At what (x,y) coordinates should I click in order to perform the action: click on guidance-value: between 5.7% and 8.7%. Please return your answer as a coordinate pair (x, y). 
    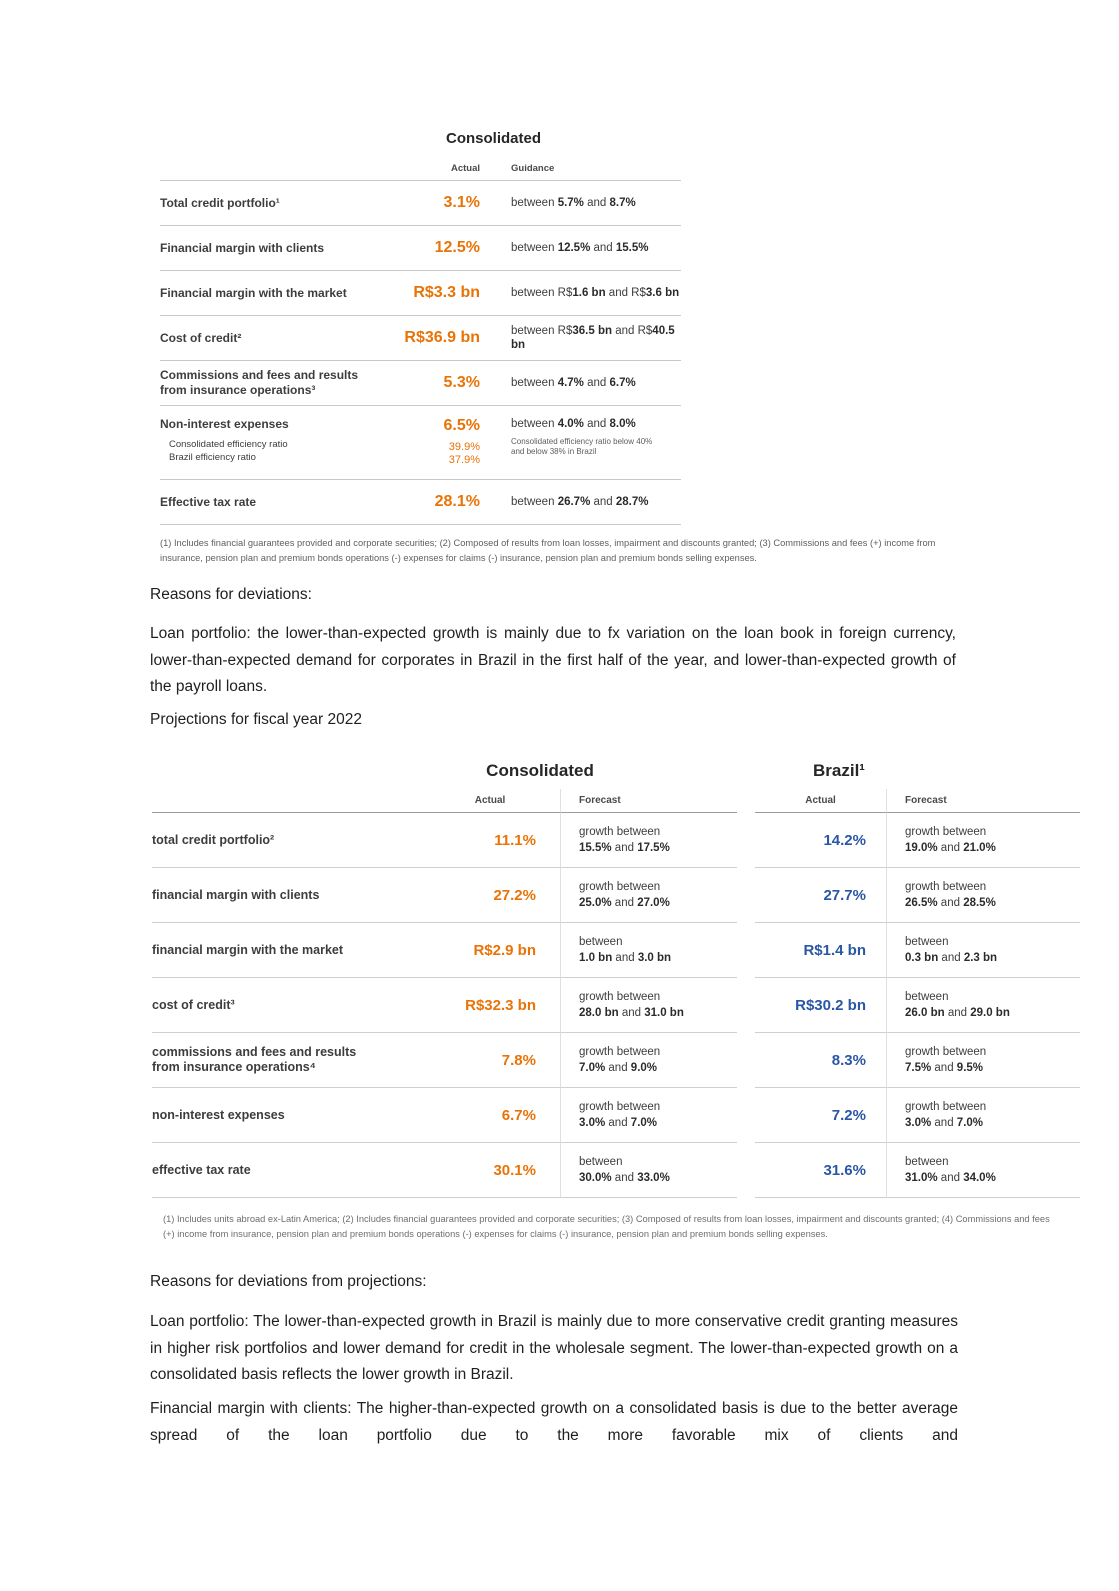
    Looking at the image, I should click on (573, 203).